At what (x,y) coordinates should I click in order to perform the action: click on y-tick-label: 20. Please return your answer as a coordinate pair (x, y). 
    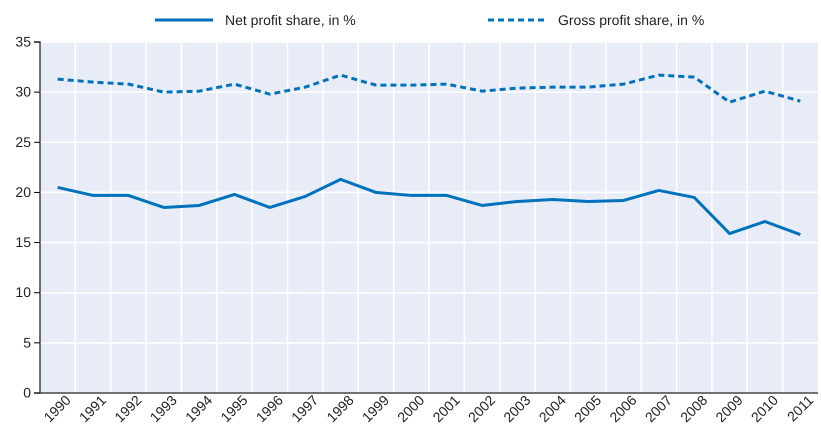
    Looking at the image, I should click on (23, 192).